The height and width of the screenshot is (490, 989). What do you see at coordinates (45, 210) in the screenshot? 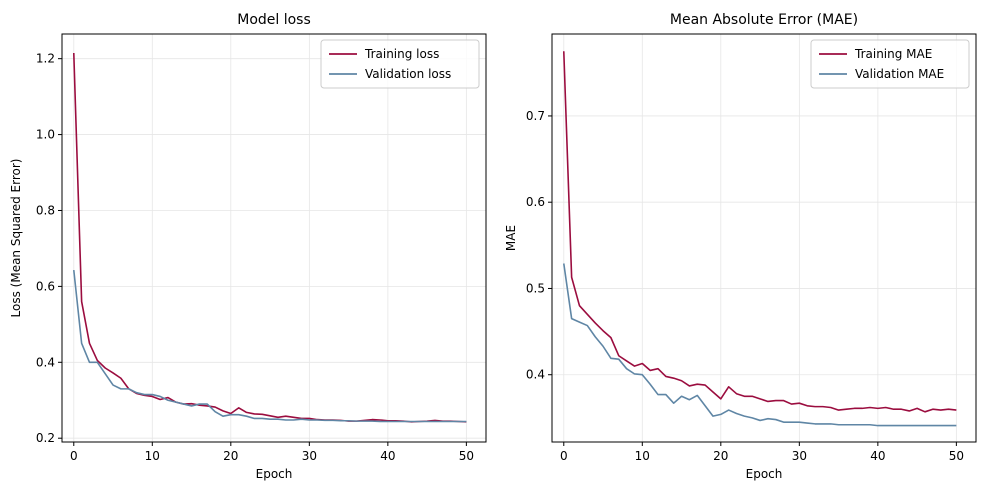
I see `y-tick-label: 0.8` at bounding box center [45, 210].